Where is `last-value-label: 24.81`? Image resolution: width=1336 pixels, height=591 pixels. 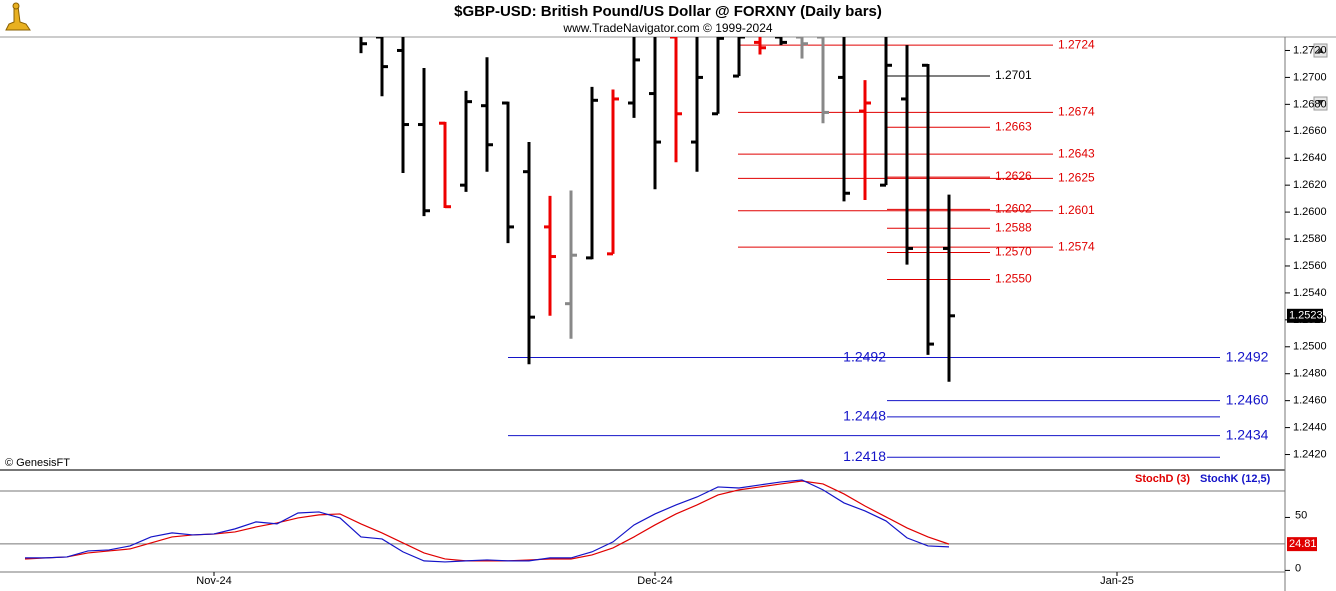
last-value-label: 24.81 is located at coordinates (1303, 544).